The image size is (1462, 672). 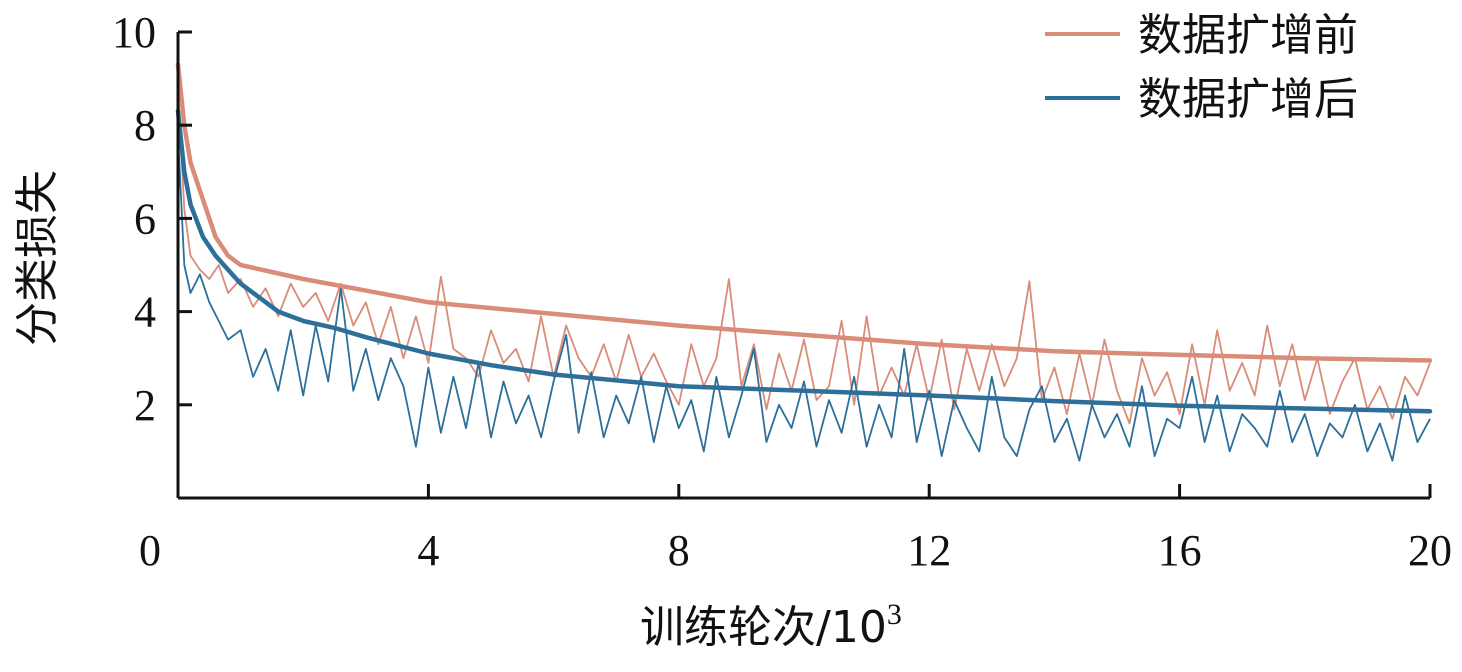 What do you see at coordinates (145, 405) in the screenshot?
I see `y-tick-label: 2` at bounding box center [145, 405].